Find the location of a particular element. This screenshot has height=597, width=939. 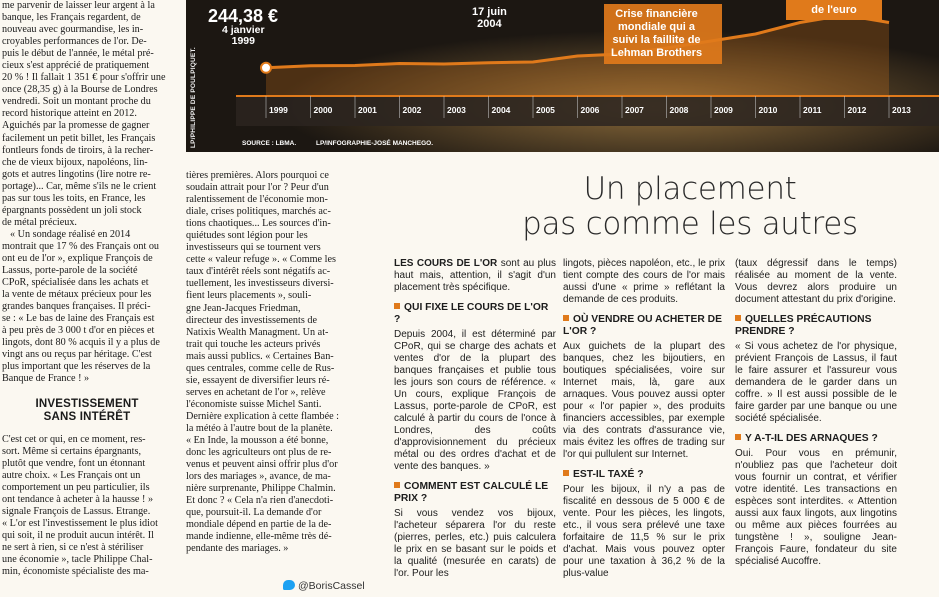

text-line: de métal précieux. is located at coordinates (39, 222).